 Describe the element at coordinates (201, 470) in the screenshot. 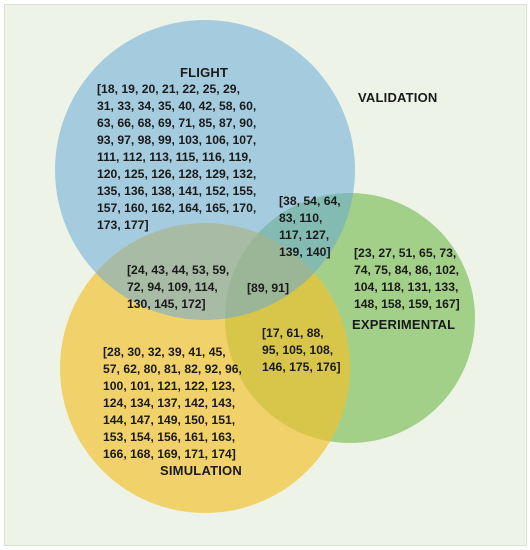

I see `simulation-set-label: SIMULATION` at that location.